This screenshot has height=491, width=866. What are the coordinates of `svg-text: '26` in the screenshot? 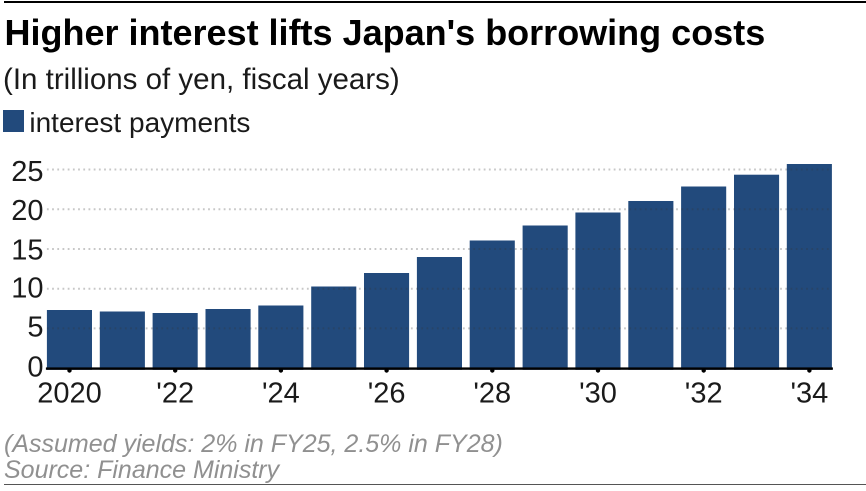 It's located at (387, 393).